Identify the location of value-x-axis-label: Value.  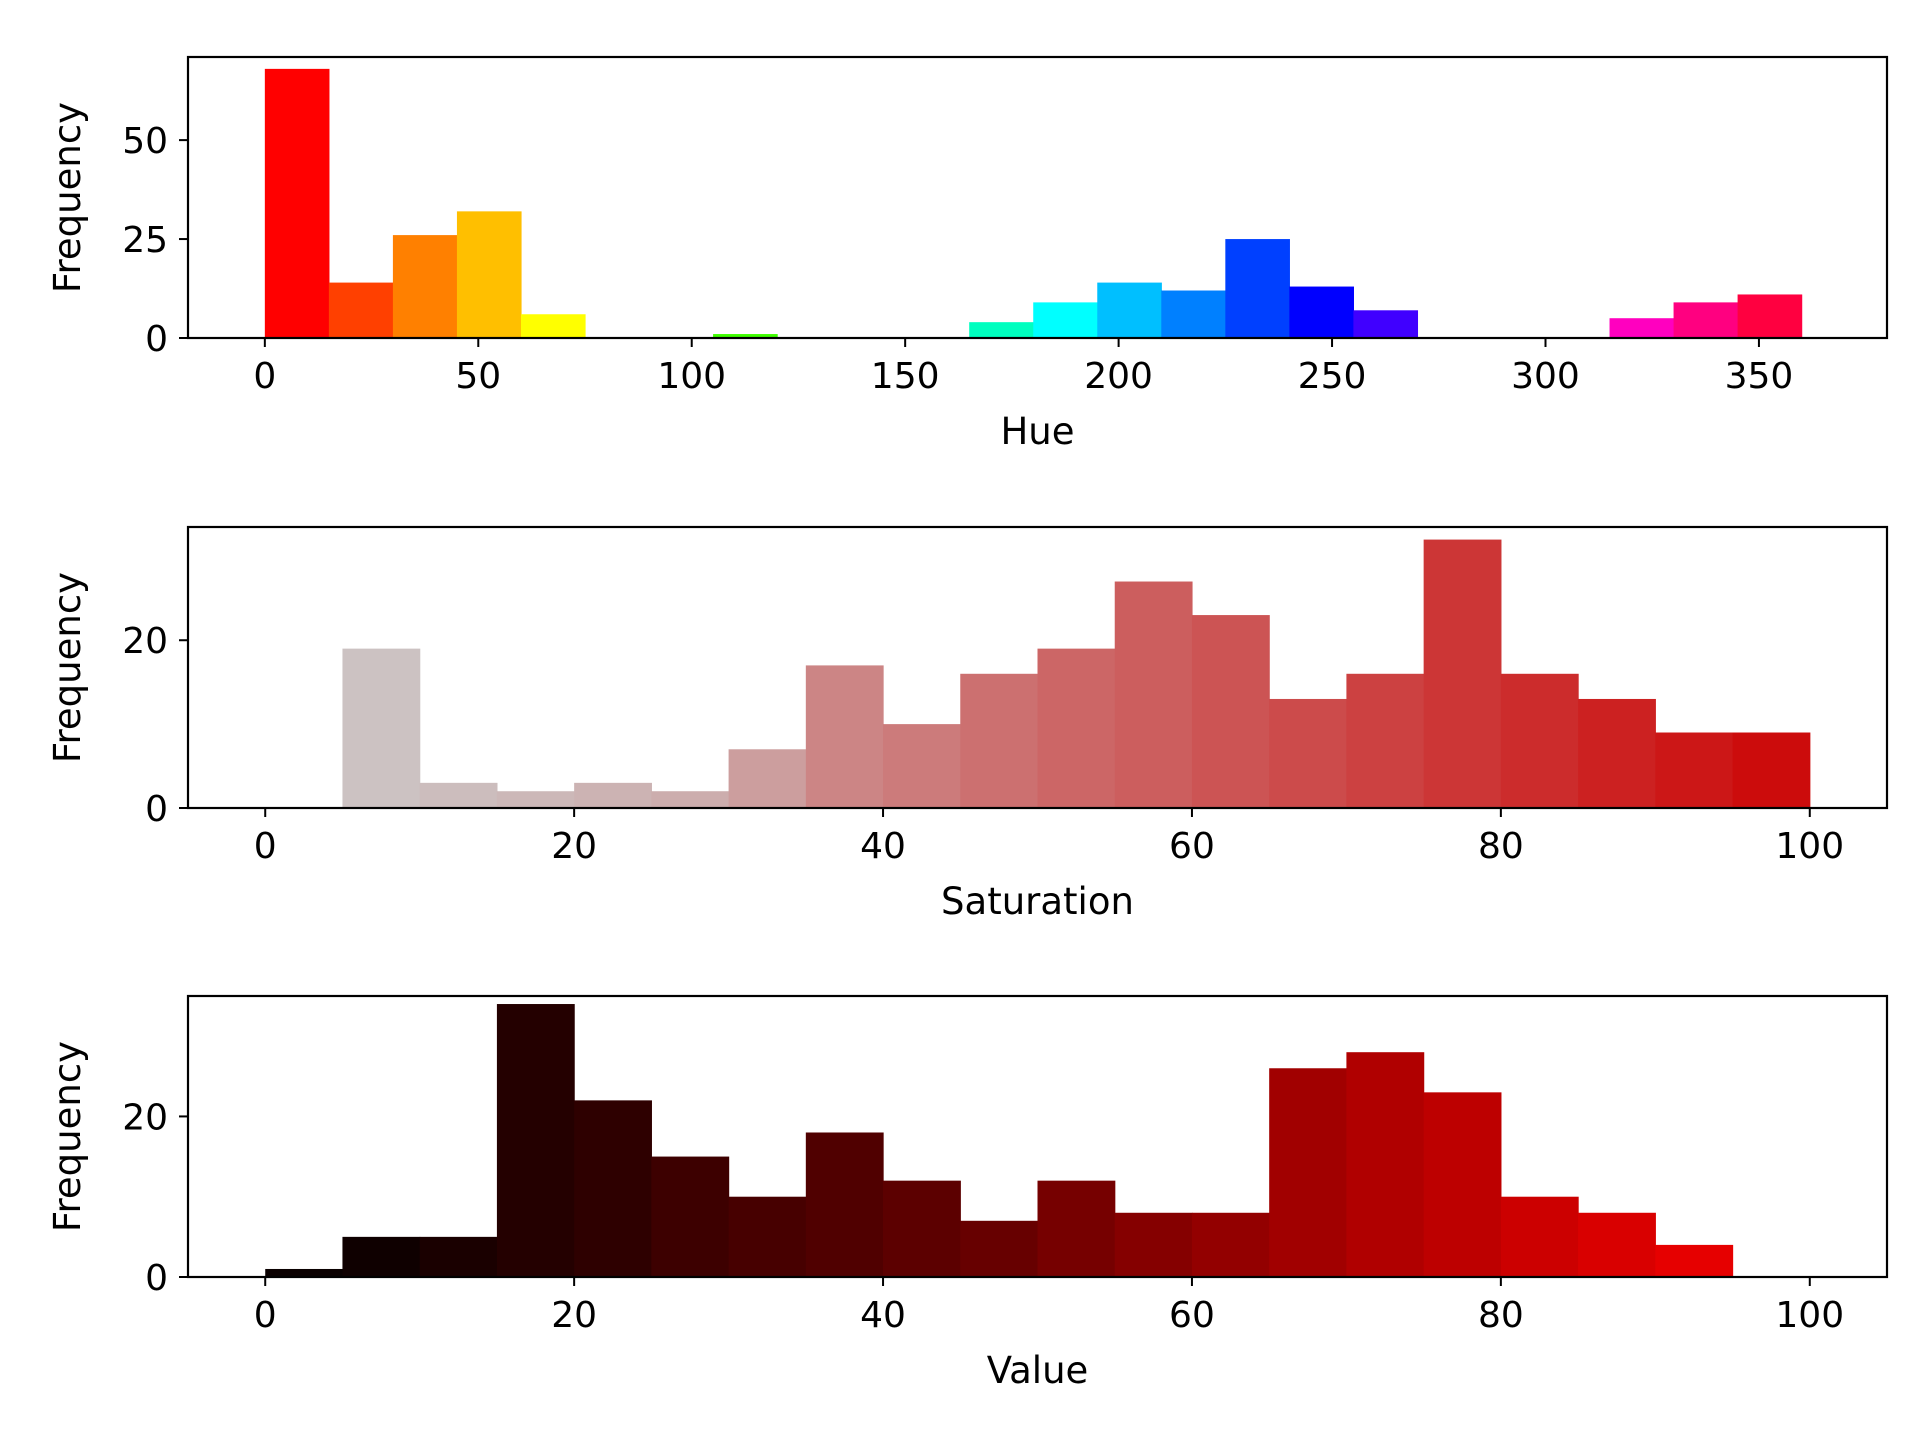
(1038, 1370).